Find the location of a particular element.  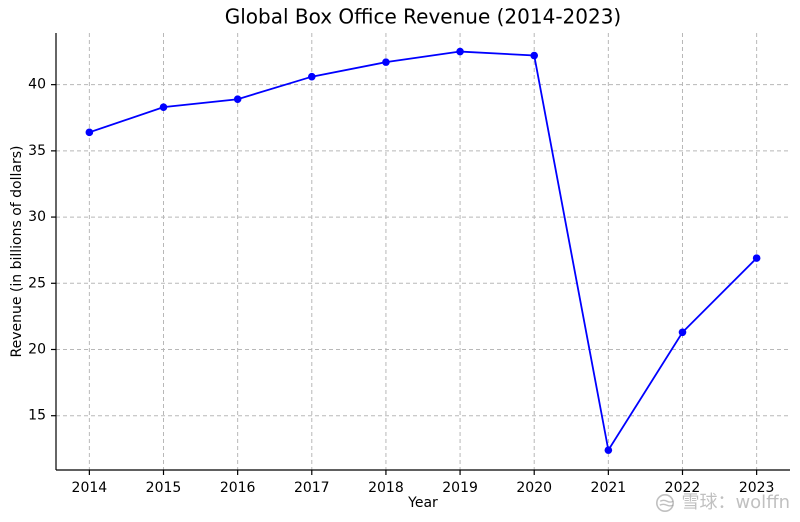

y-tick-label: 30 is located at coordinates (37, 217).